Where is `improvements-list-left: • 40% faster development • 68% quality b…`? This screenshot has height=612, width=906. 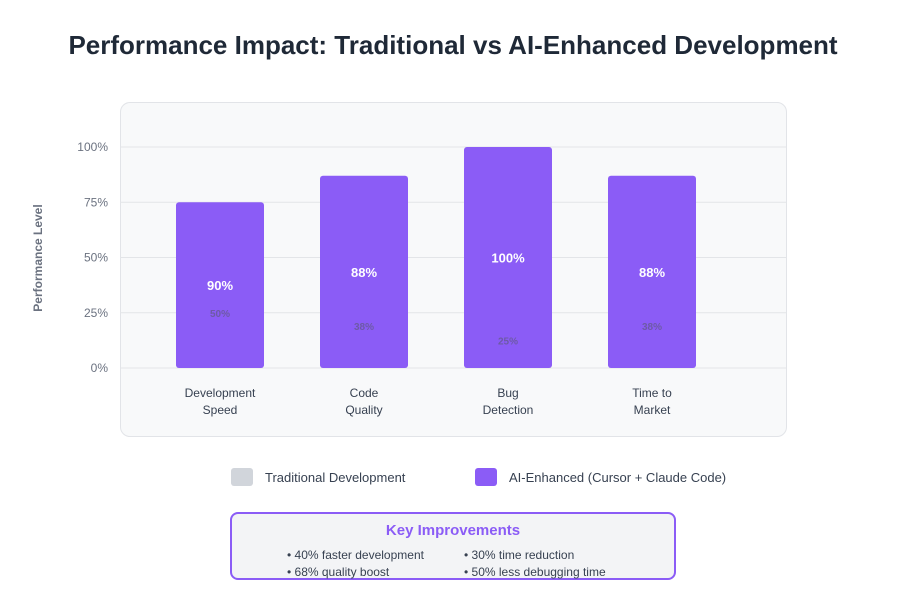
improvements-list-left: • 40% faster development • 68% quality b… is located at coordinates (355, 564).